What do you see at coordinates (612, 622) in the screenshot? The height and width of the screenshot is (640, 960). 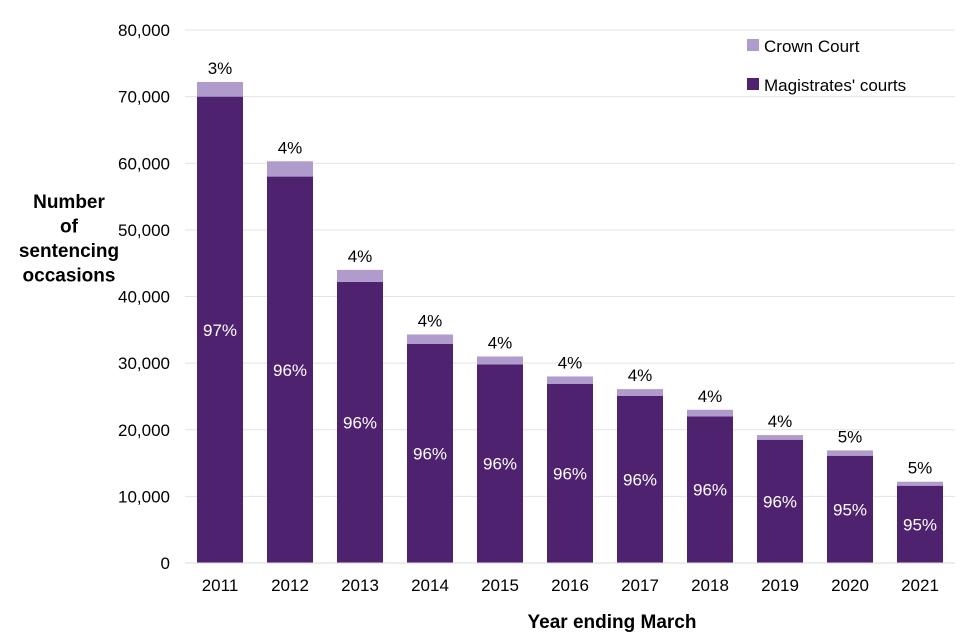 I see `x-axis-title: Year ending March` at bounding box center [612, 622].